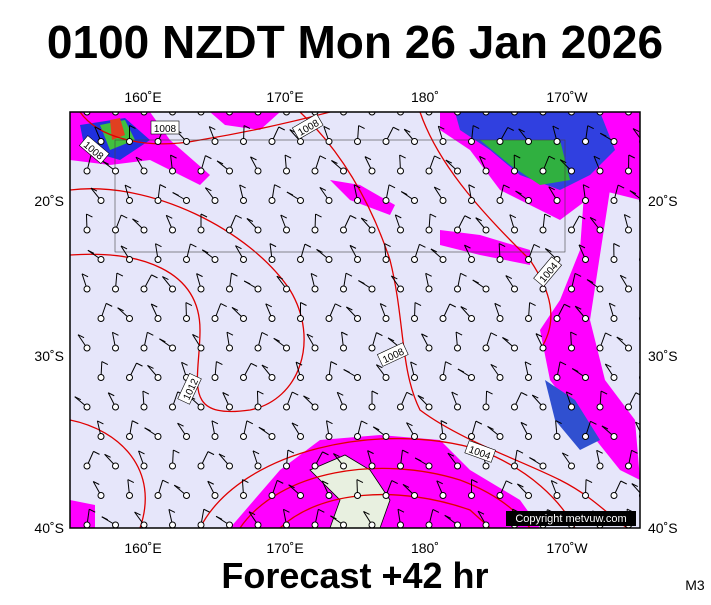 This screenshot has width=711, height=605. Describe the element at coordinates (284, 548) in the screenshot. I see `lon-label: 170˚E` at that location.